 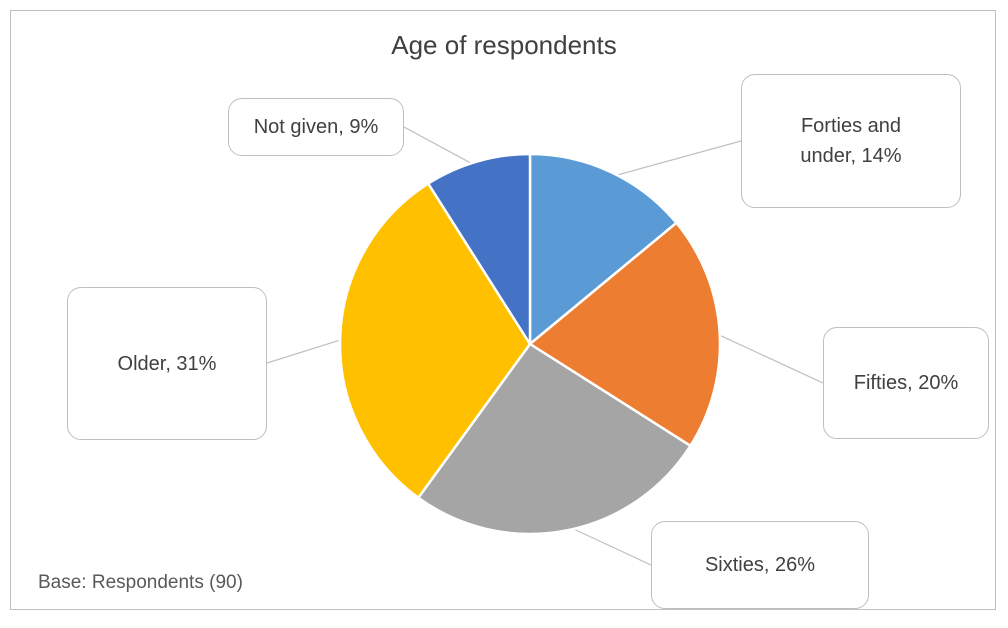 What do you see at coordinates (768, 357) in the screenshot?
I see `leader-line-fifties` at bounding box center [768, 357].